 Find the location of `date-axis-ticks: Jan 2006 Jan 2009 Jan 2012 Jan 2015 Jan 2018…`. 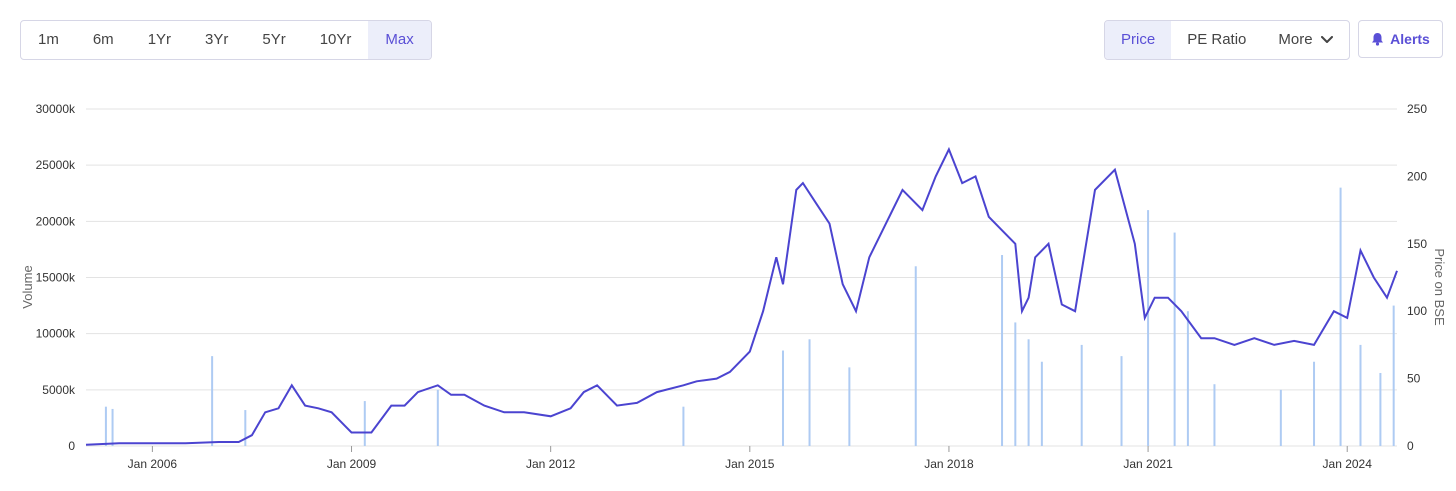

date-axis-ticks: Jan 2006 Jan 2009 Jan 2012 Jan 2015 Jan 2018… is located at coordinates (750, 458).